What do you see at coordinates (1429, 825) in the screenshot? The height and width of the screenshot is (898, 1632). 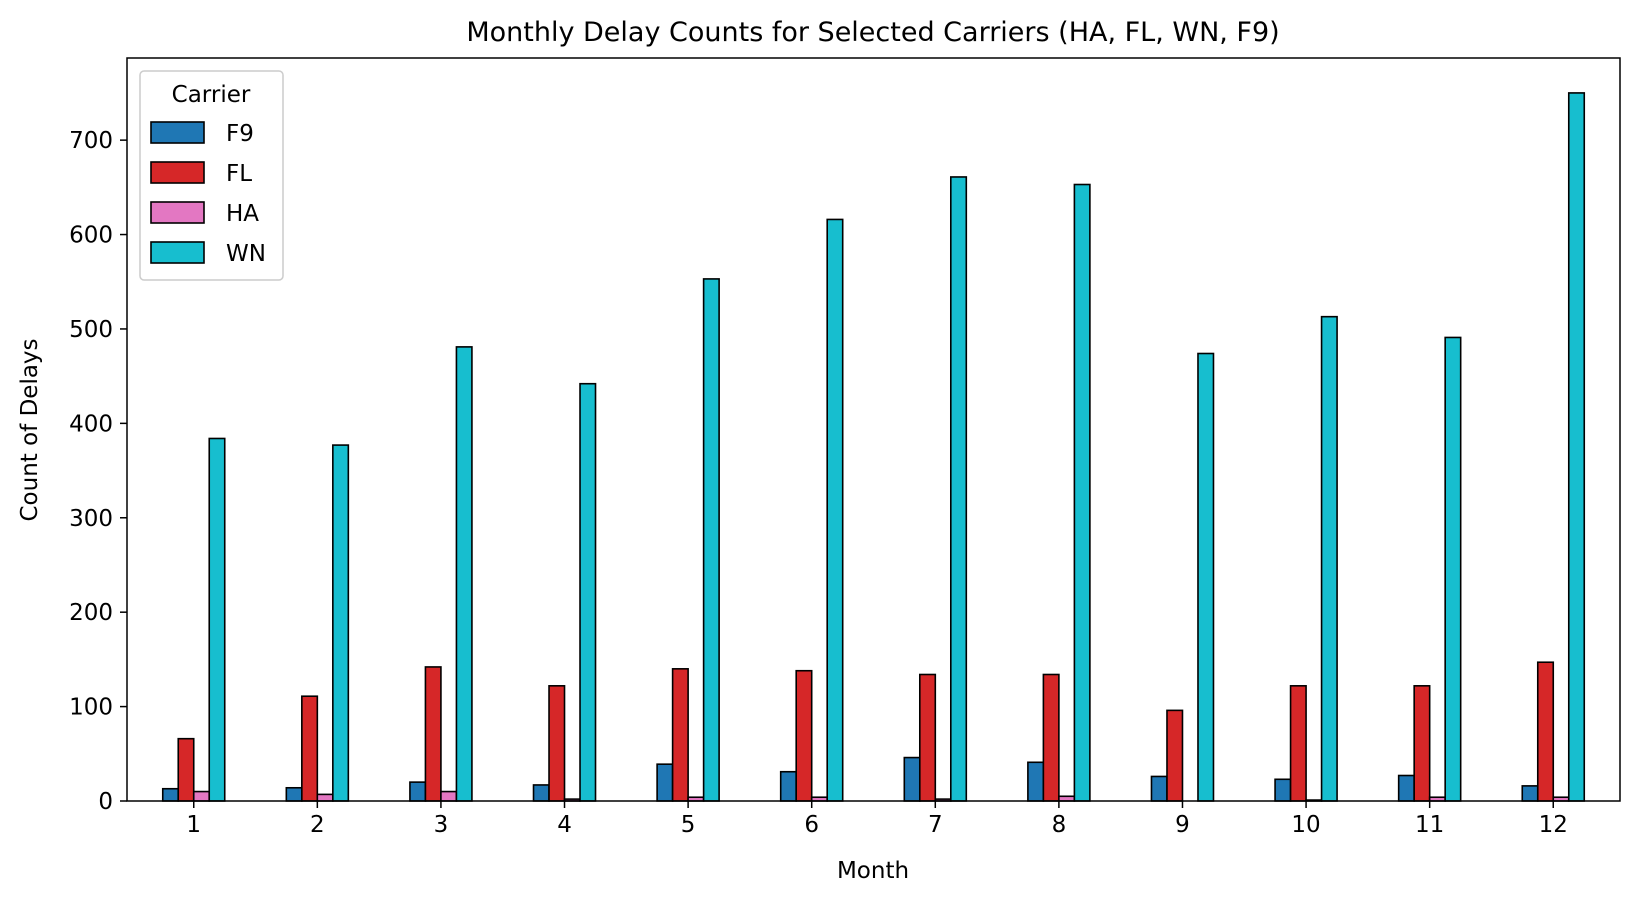 I see `x-tick-label: 11` at bounding box center [1429, 825].